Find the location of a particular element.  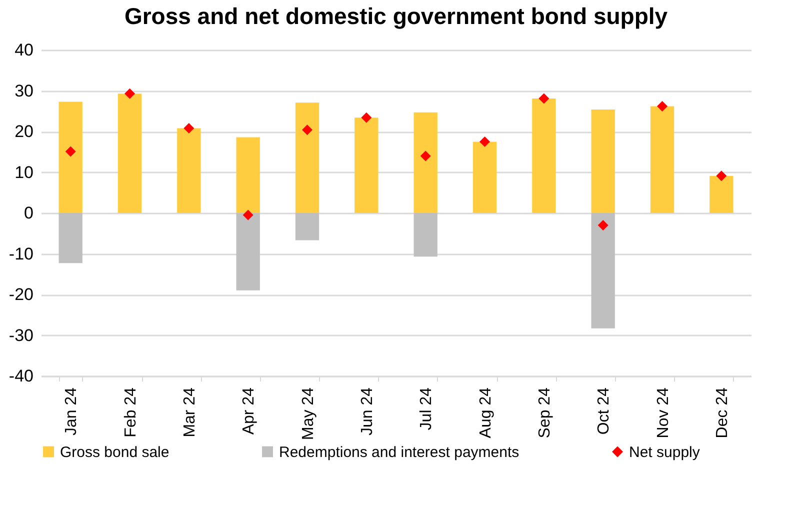

y-tick-label: 40 is located at coordinates (24, 50).